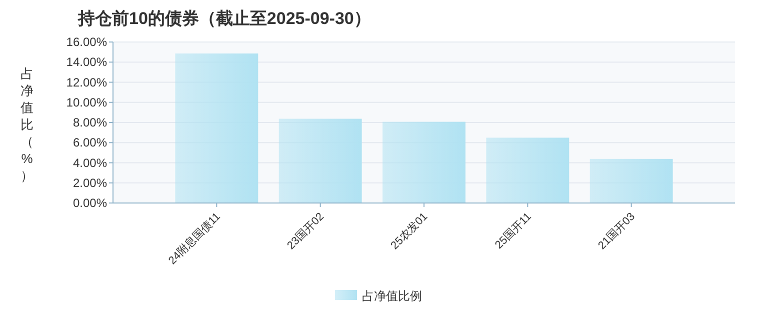  Describe the element at coordinates (90, 123) in the screenshot. I see `y-tick-label: 8.00%` at that location.